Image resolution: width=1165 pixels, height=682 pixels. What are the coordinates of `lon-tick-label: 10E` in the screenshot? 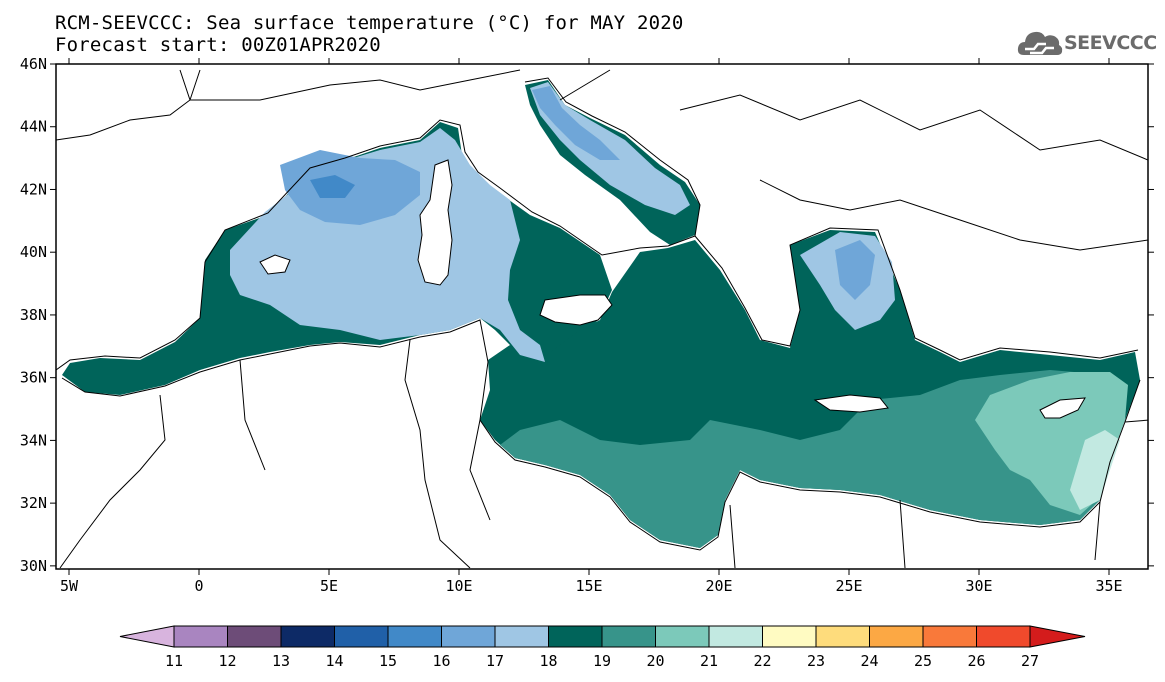 It's located at (458, 586).